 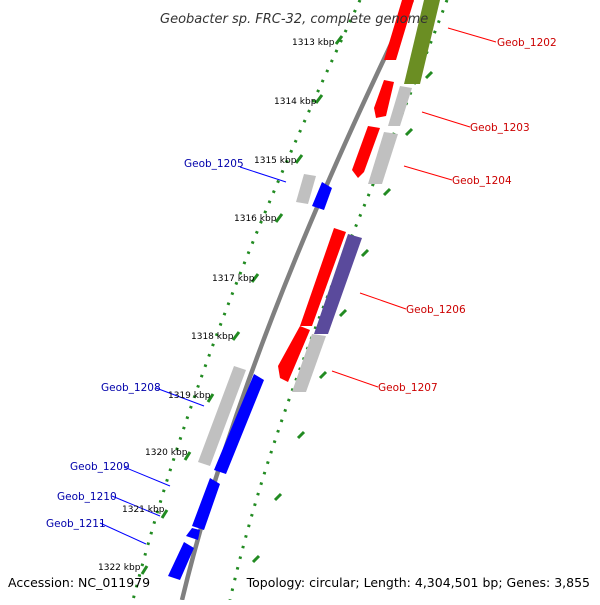 What do you see at coordinates (383, 158) in the screenshot?
I see `gene-geob-1204-cds` at bounding box center [383, 158].